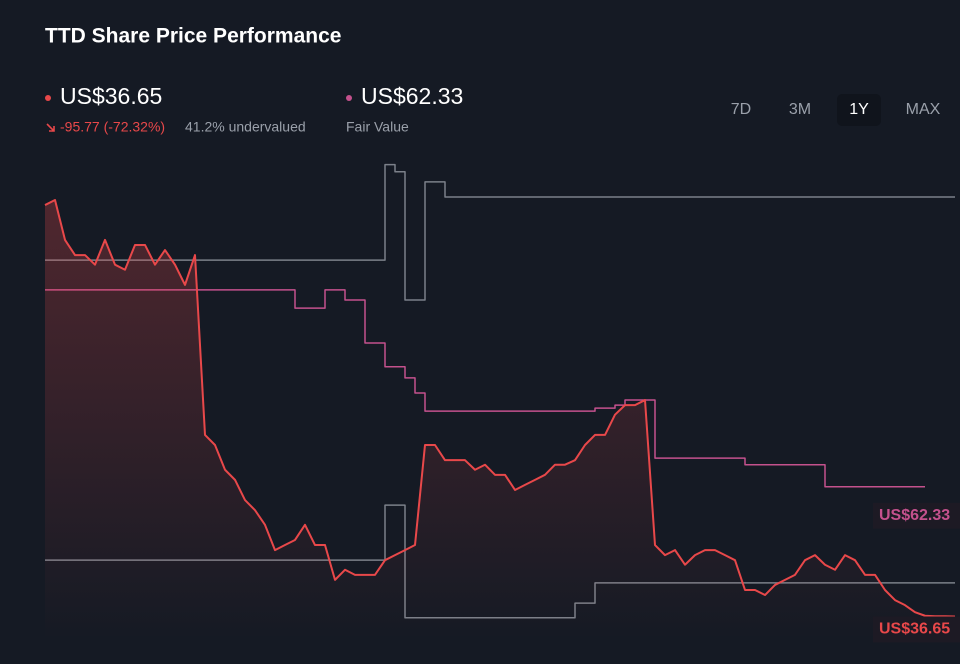 Image resolution: width=960 pixels, height=664 pixels. I want to click on range-button: 7D, so click(741, 109).